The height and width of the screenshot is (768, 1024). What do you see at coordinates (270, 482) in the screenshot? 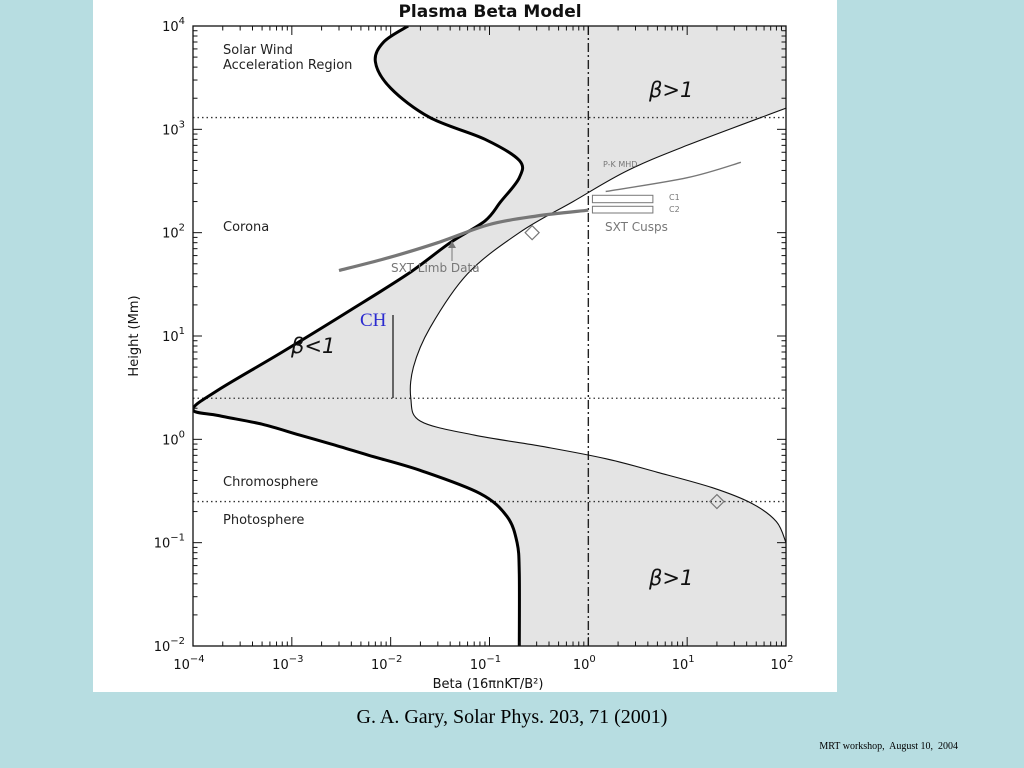
I see `region-label-chromosphere: Chromosphere` at bounding box center [270, 482].